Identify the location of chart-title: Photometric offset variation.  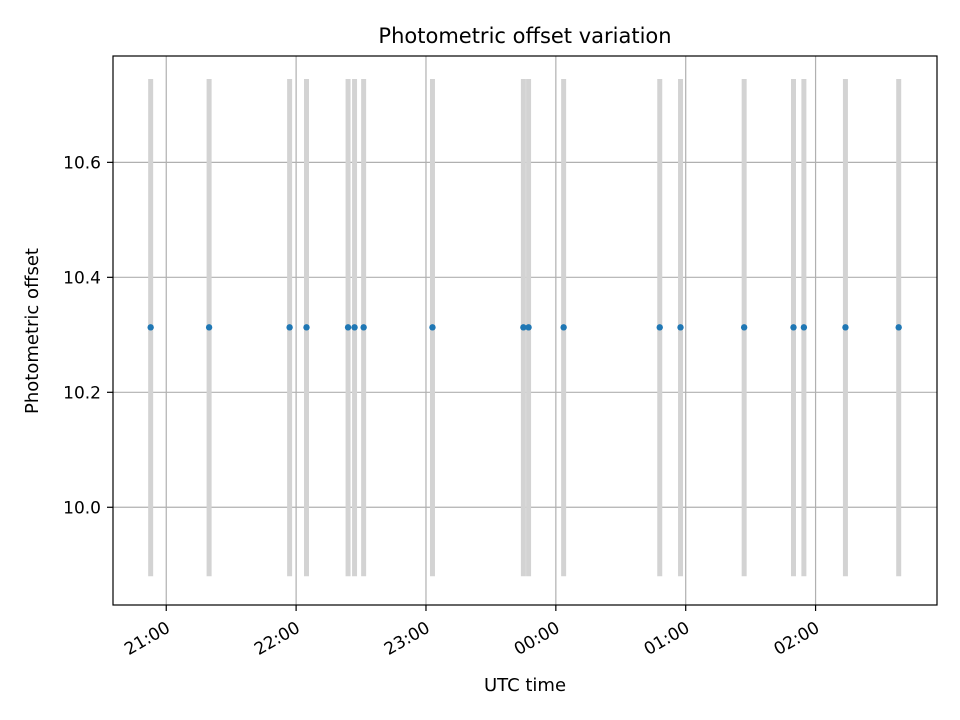
(524, 36).